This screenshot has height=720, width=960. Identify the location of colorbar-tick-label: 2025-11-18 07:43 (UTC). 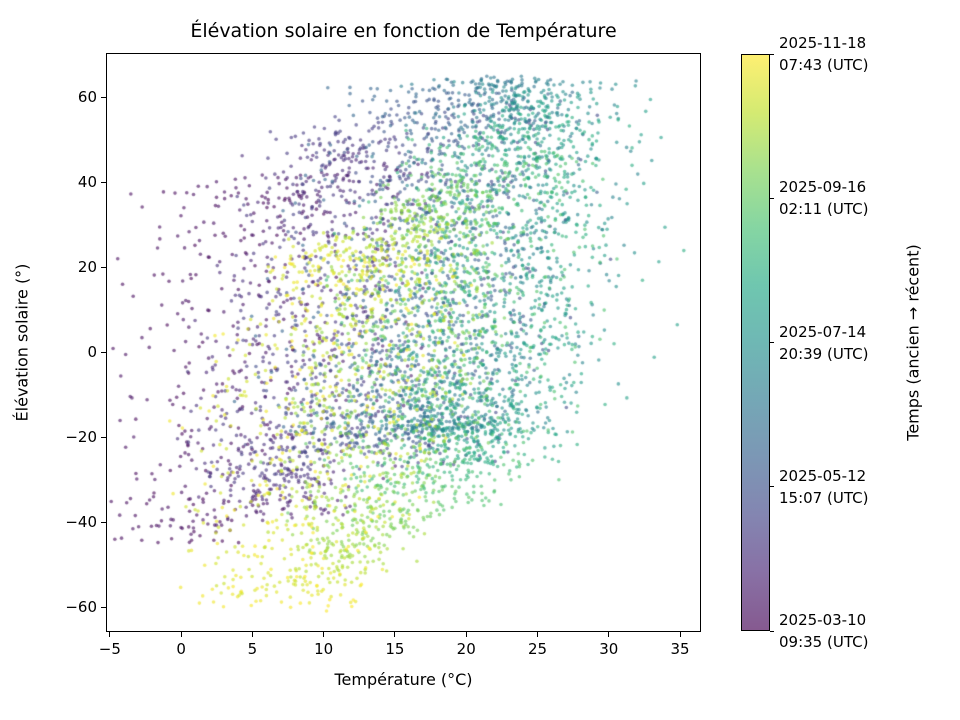
(824, 54).